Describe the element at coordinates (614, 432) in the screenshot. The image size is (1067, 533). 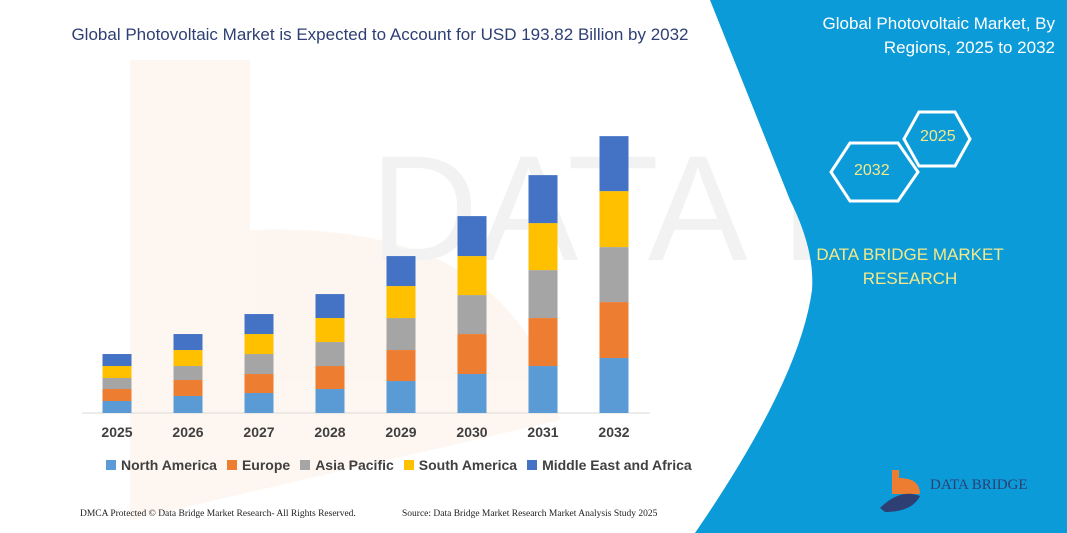
I see `x-tick-label: 2032` at that location.